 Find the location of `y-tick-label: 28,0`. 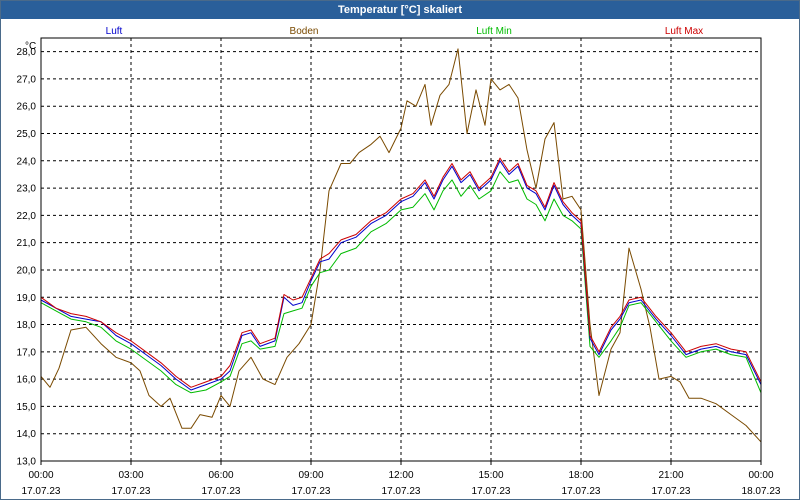

y-tick-label: 28,0 is located at coordinates (27, 52).